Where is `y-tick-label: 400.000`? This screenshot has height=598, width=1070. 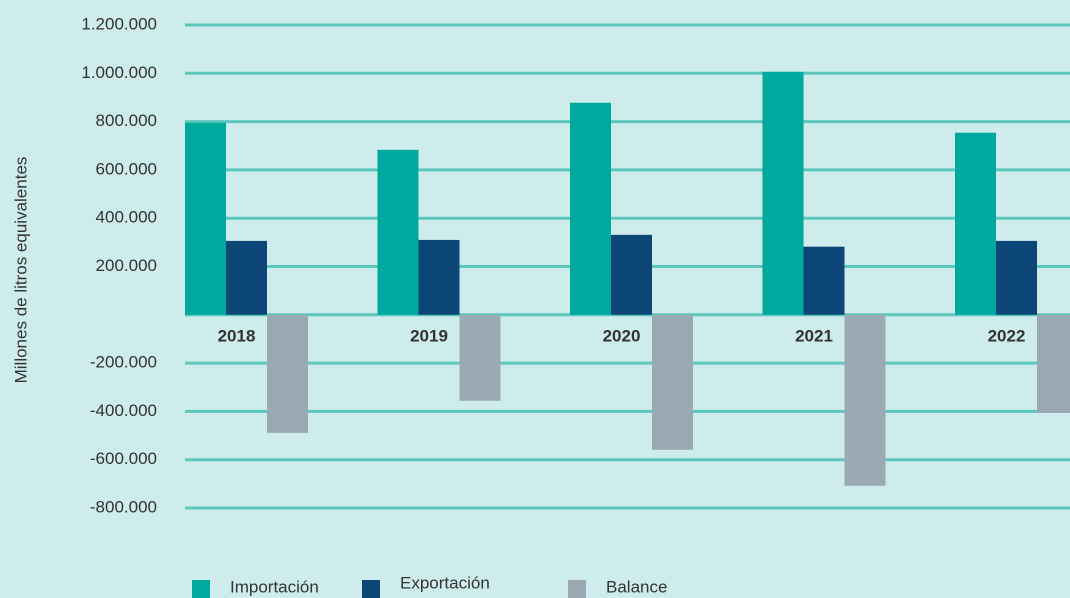 y-tick-label: 400.000 is located at coordinates (126, 217).